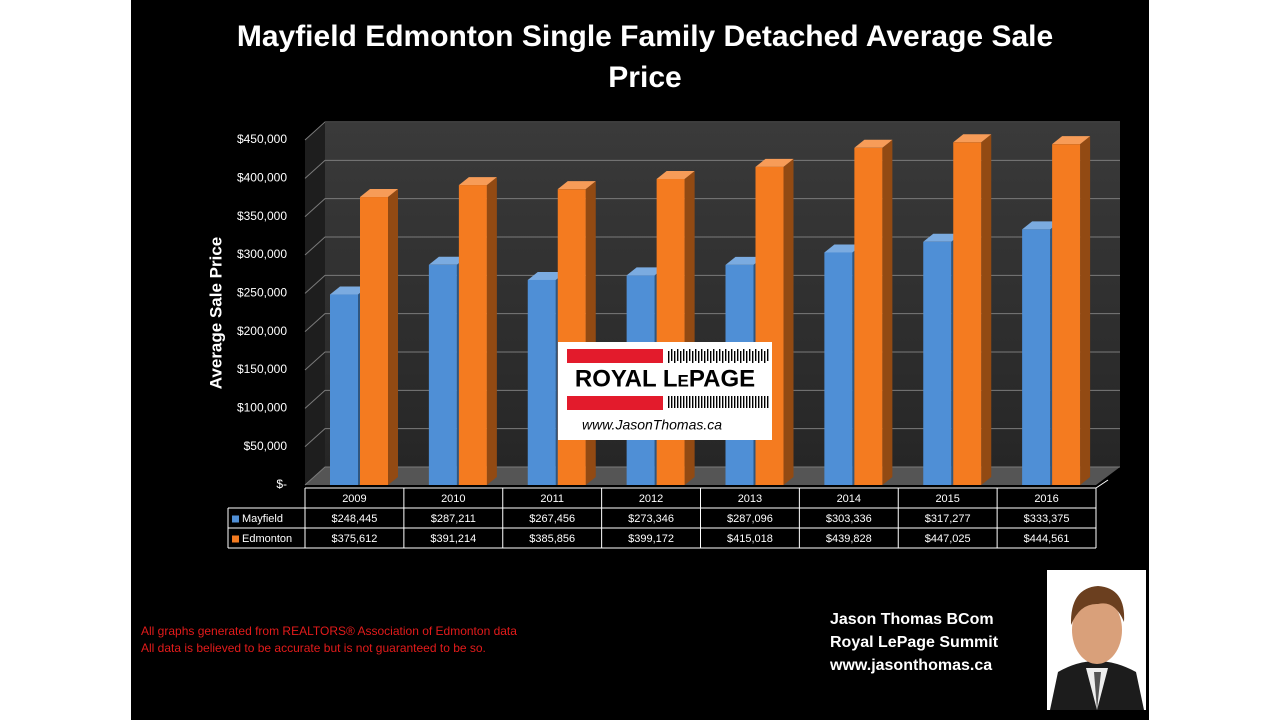 This screenshot has height=720, width=1280. What do you see at coordinates (552, 519) in the screenshot?
I see `data-label: $267,456` at bounding box center [552, 519].